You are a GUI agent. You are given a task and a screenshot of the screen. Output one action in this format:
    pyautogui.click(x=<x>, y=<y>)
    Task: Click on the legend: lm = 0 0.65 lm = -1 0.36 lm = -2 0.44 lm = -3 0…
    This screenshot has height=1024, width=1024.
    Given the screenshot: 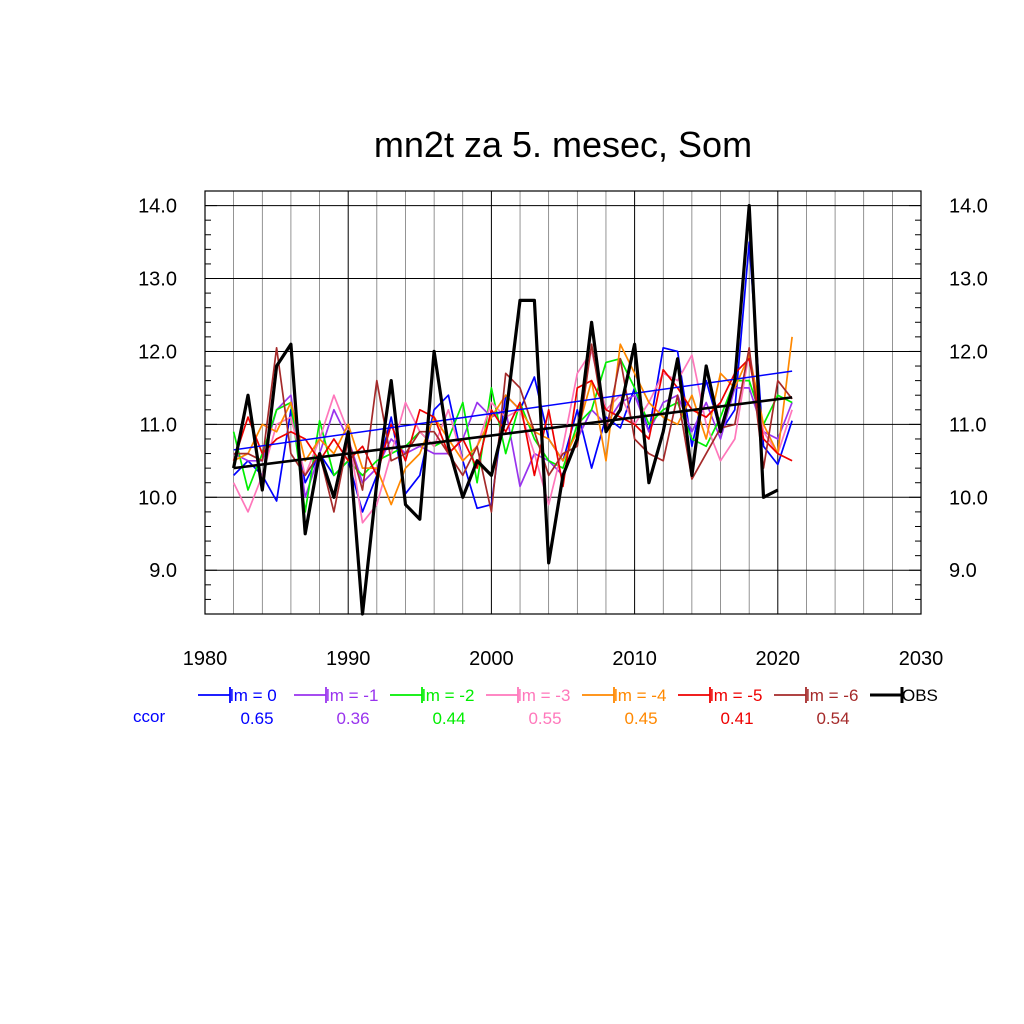 What is the action you would take?
    pyautogui.click(x=535, y=707)
    